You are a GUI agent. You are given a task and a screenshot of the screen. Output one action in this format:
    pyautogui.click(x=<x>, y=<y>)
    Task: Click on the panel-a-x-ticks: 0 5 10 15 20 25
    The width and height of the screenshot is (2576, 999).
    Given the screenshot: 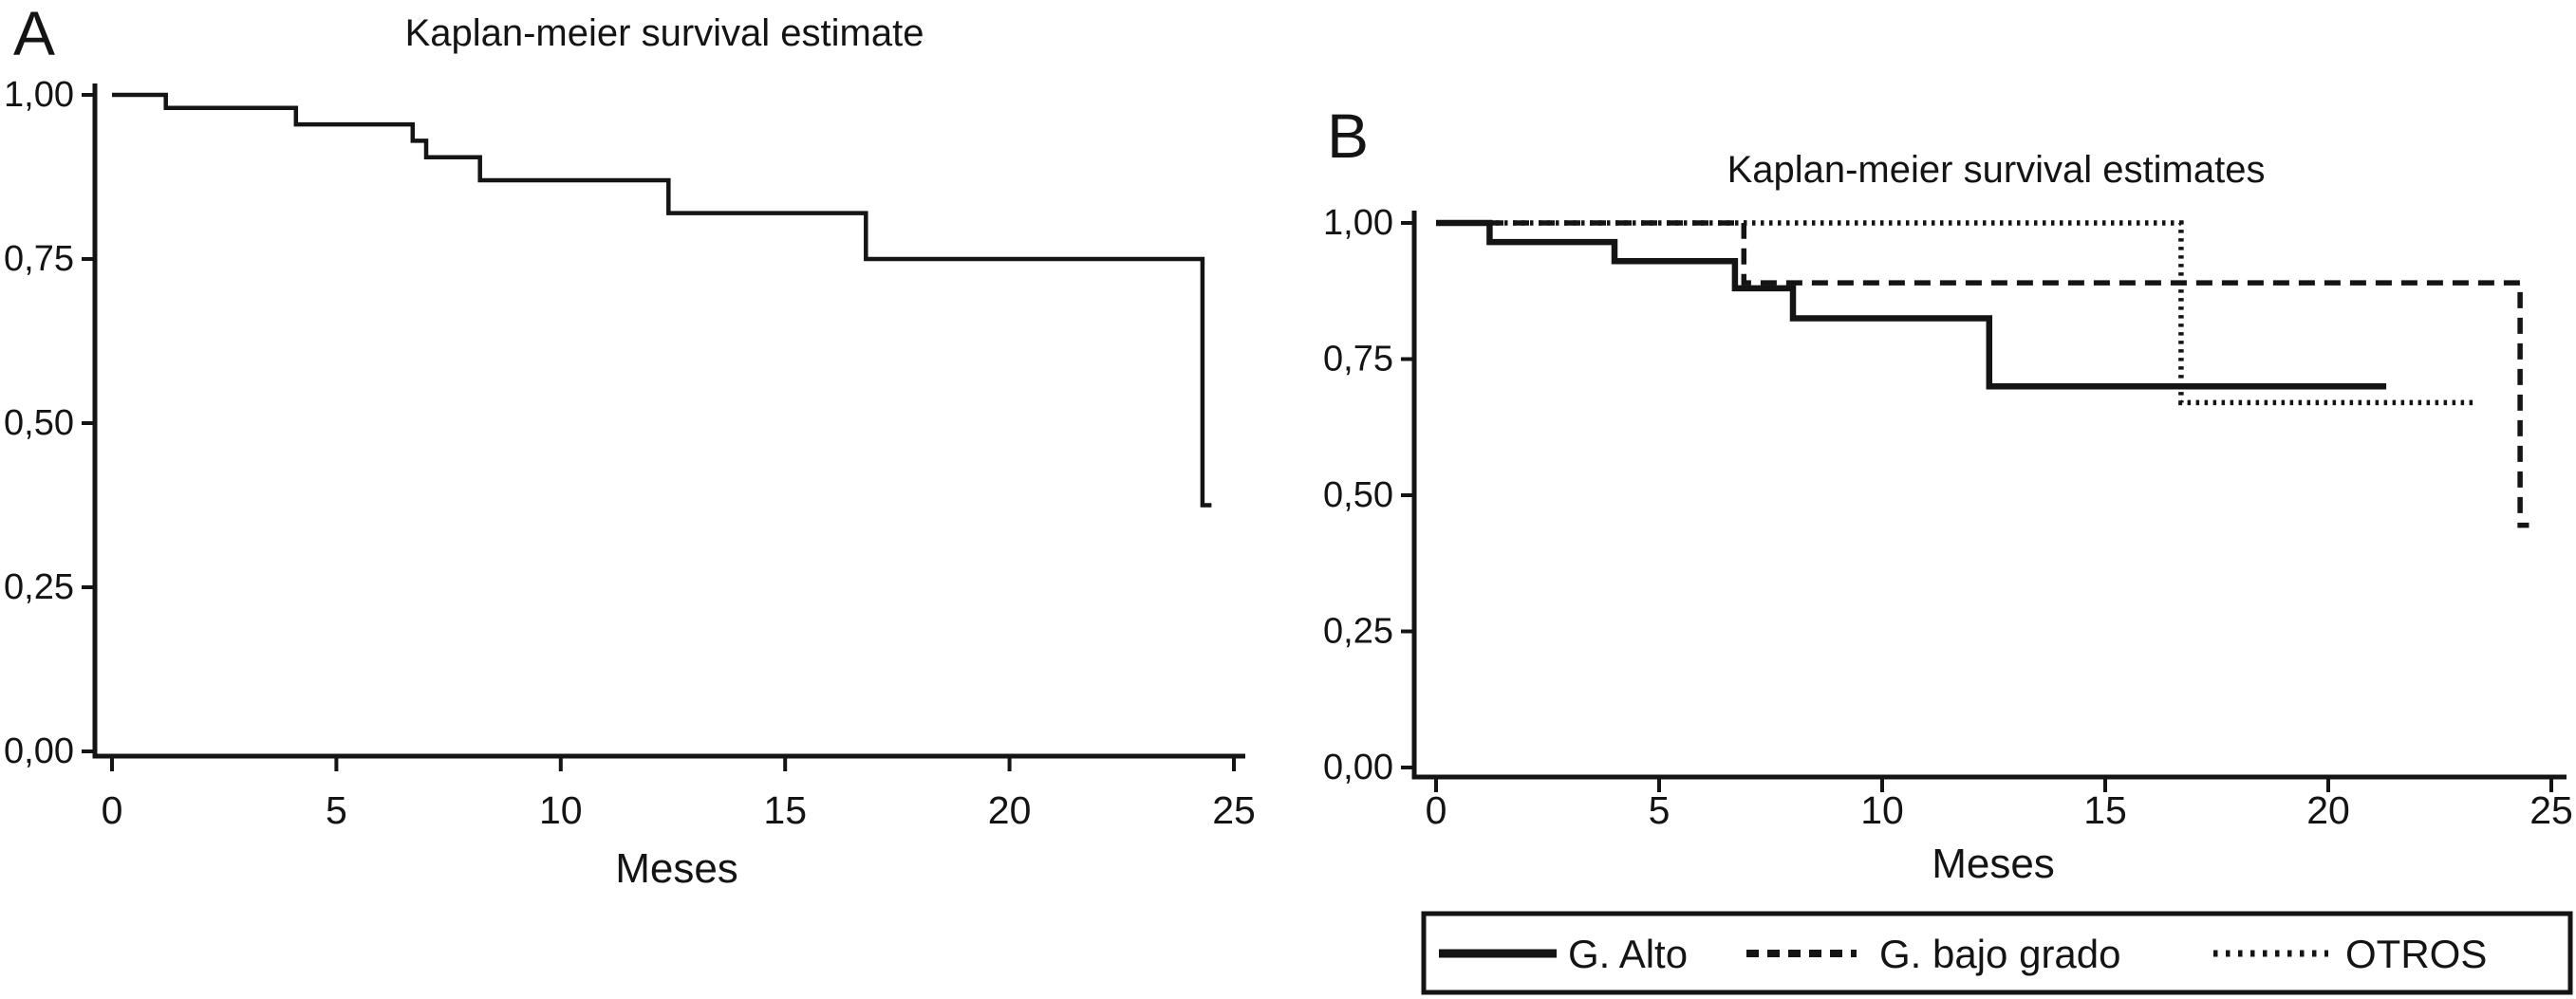 What is the action you would take?
    pyautogui.click(x=679, y=794)
    